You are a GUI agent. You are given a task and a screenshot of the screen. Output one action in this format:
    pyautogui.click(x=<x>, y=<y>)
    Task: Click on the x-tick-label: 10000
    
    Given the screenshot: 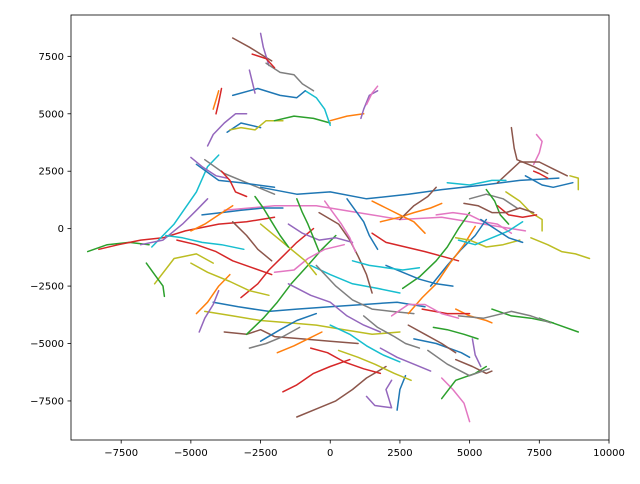 What is the action you would take?
    pyautogui.click(x=609, y=453)
    